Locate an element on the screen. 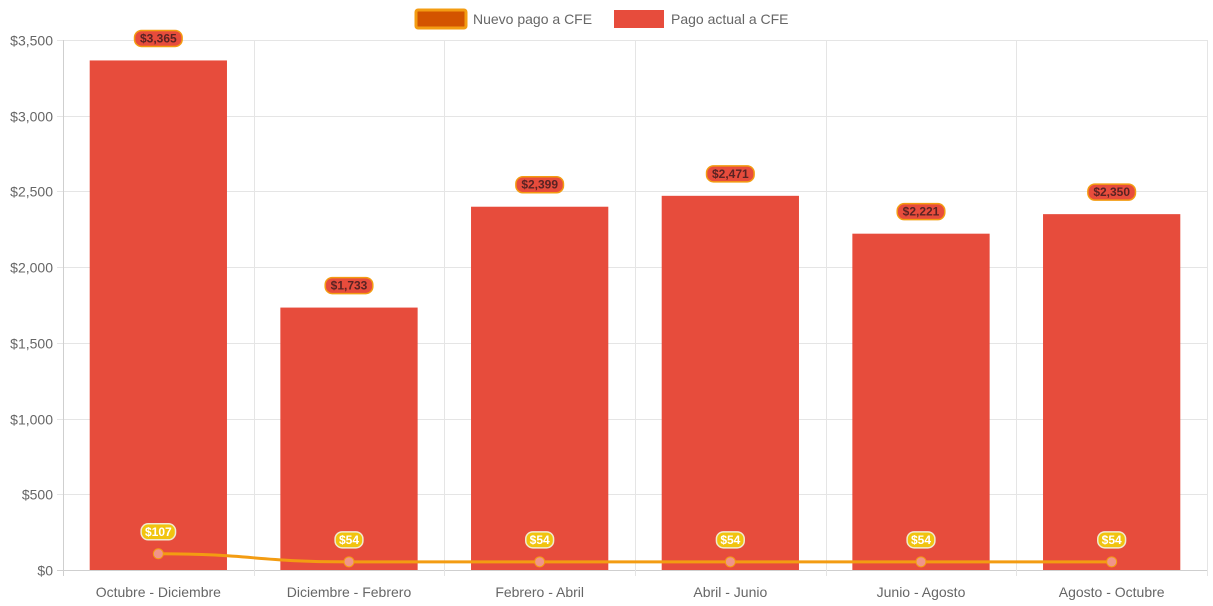  legend-item-pago-actual: Pago actual a CFE is located at coordinates (701, 19).